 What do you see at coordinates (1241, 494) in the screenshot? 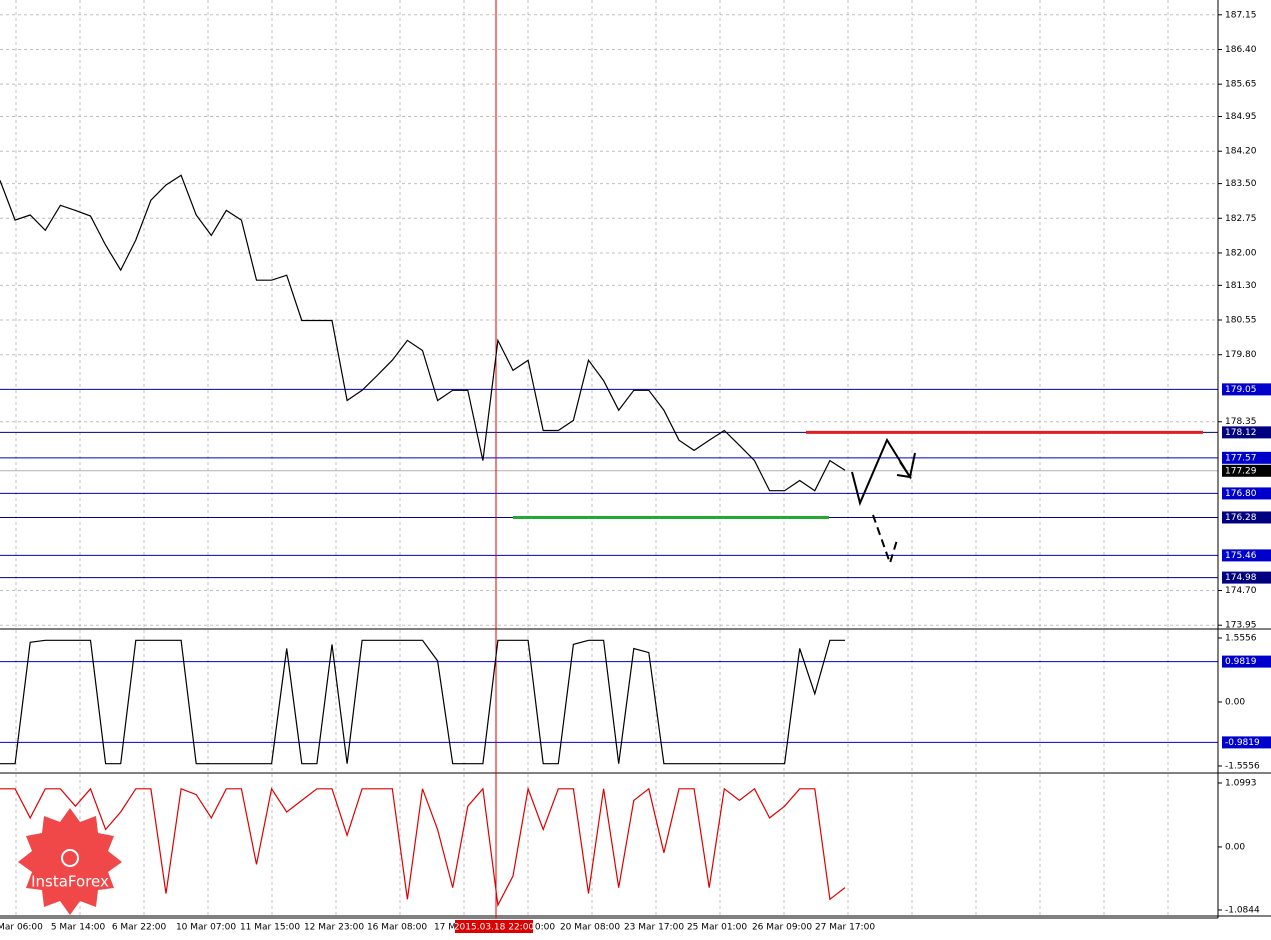
I see `level-label: 176.80` at bounding box center [1241, 494].